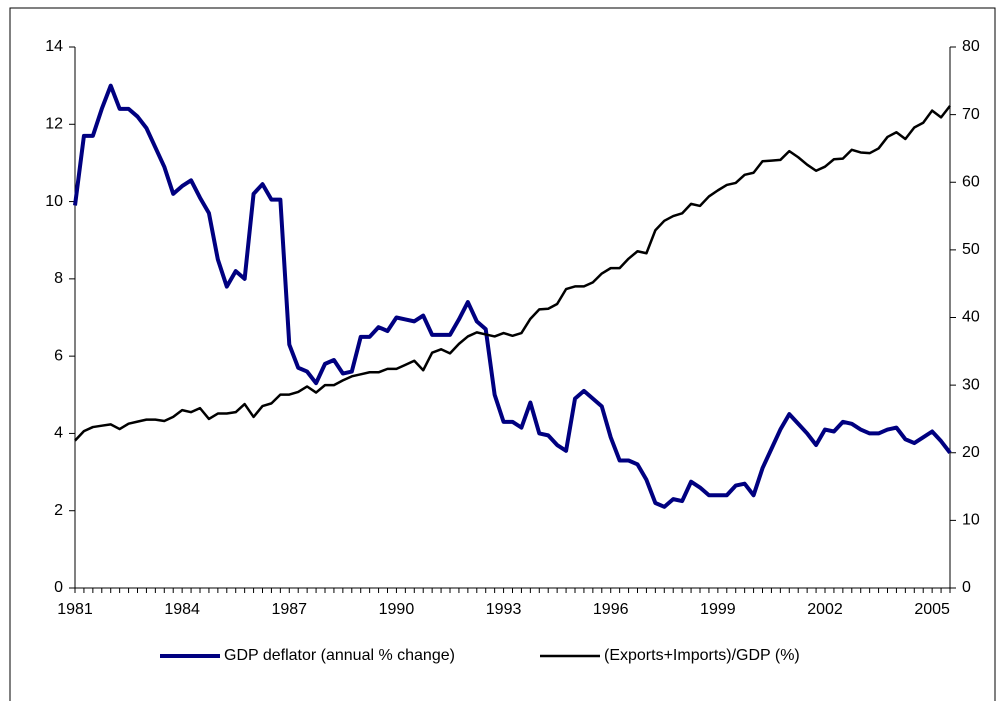 This screenshot has width=1006, height=701. I want to click on y2-tick-label: 80, so click(971, 46).